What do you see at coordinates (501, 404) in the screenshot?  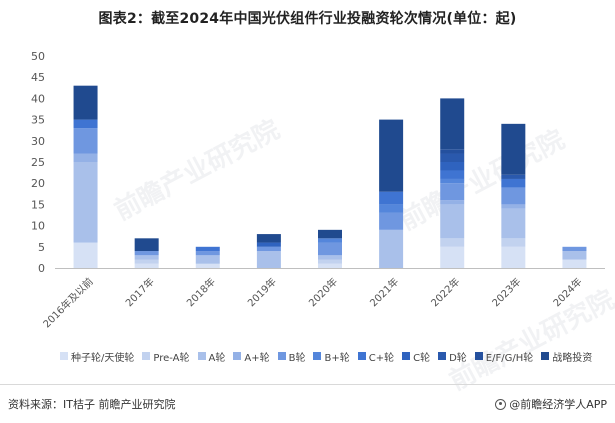 I see `brand-logo-icon` at bounding box center [501, 404].